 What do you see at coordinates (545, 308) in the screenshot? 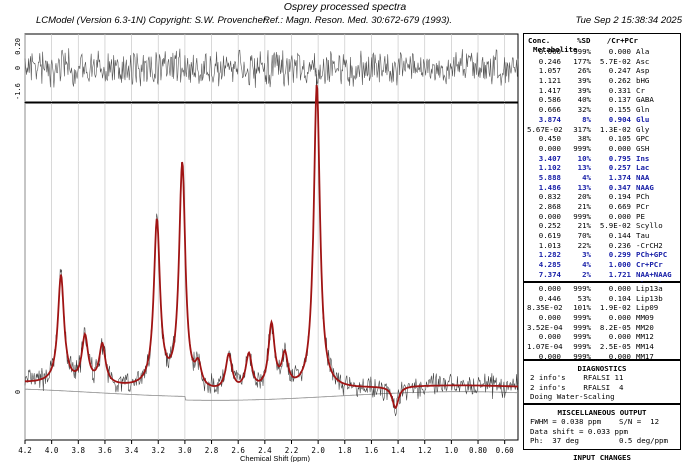
I see `lipid-conc: 8.35E-02` at bounding box center [545, 308].